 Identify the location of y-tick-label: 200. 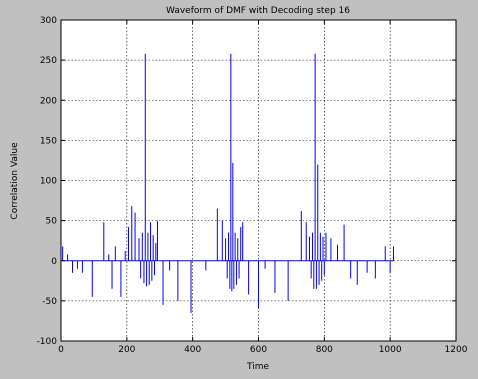
(48, 101).